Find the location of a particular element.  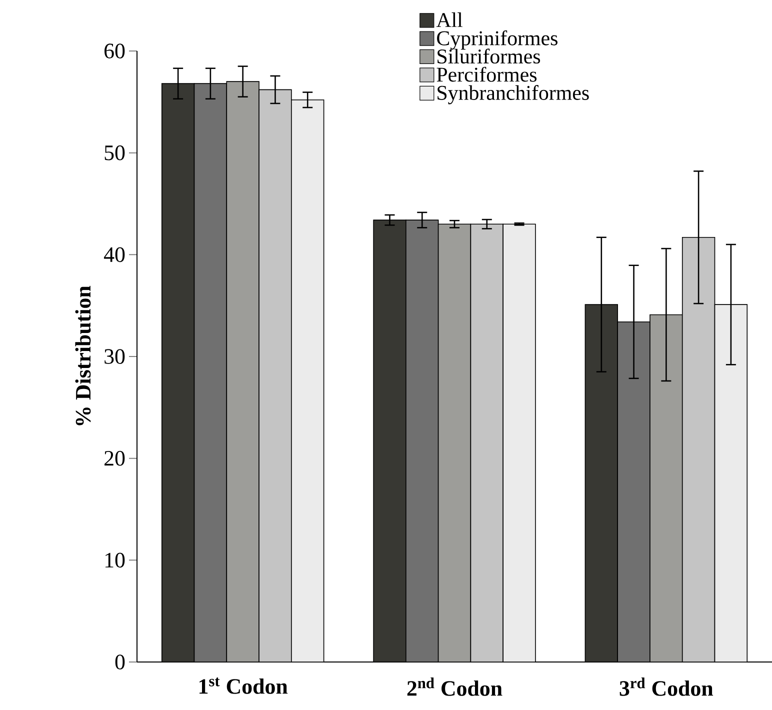

y-tick-label: 30 is located at coordinates (114, 356).